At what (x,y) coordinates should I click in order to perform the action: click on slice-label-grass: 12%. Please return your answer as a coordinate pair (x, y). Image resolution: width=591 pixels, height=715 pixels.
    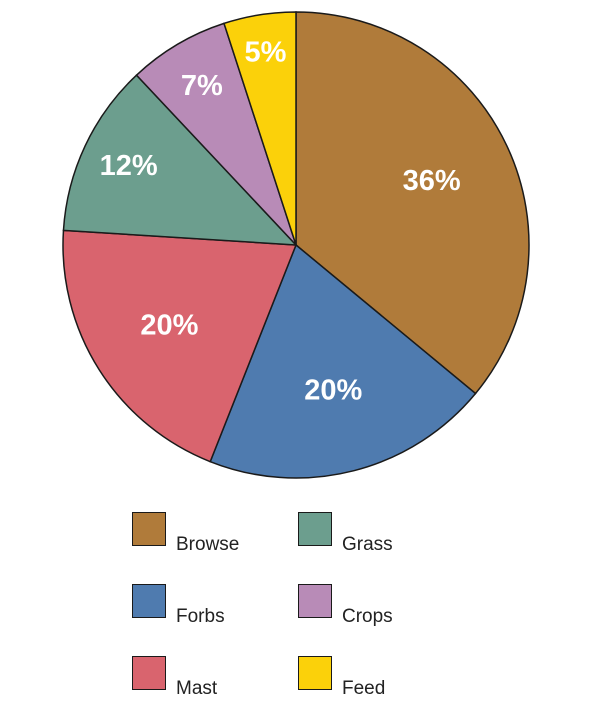
    Looking at the image, I should click on (129, 166).